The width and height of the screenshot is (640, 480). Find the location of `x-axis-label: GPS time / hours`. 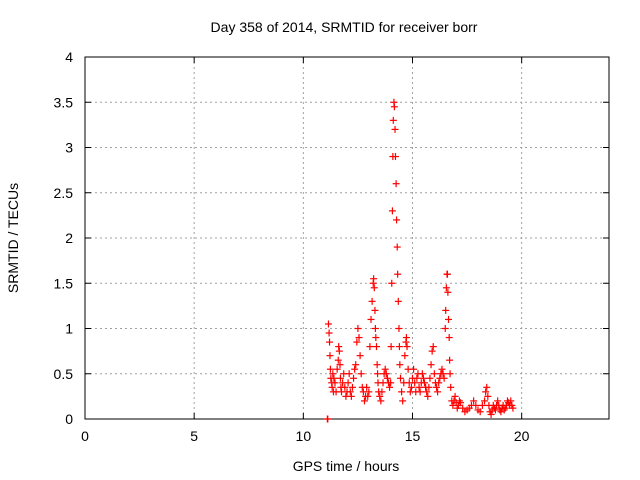

x-axis-label: GPS time / hours is located at coordinates (346, 466).